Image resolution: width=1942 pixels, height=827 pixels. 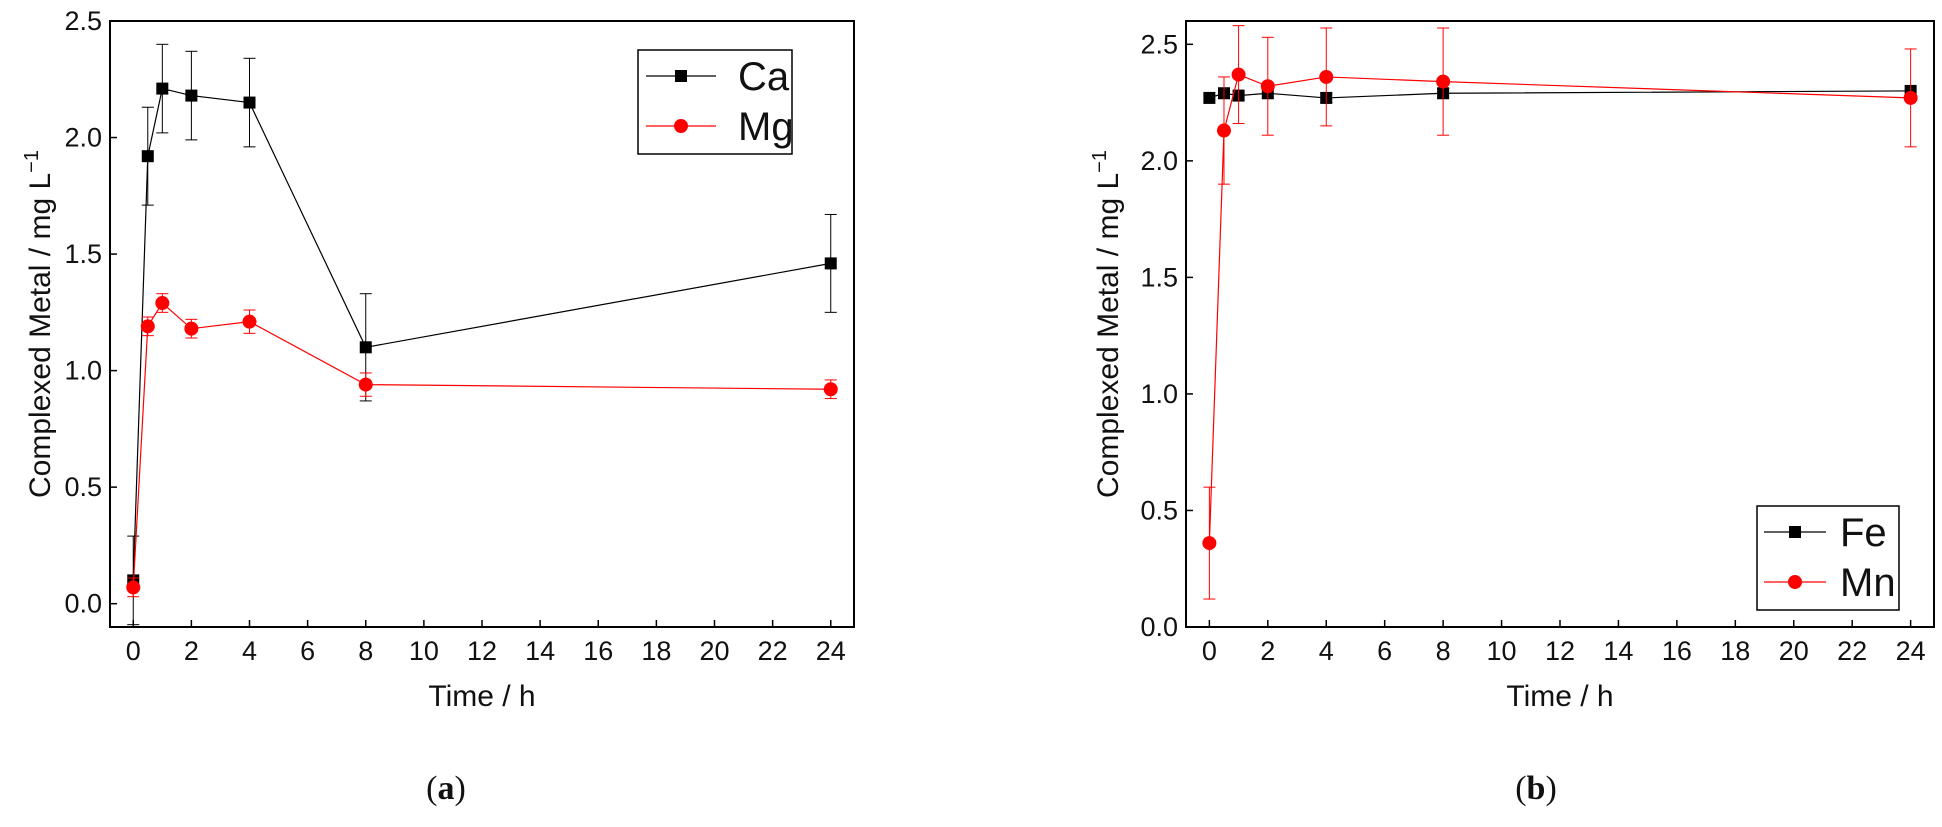 I want to click on y-ticks-b: 0.0 0.5 1.0 1.5 2.0 2.5, so click(x=1166, y=335).